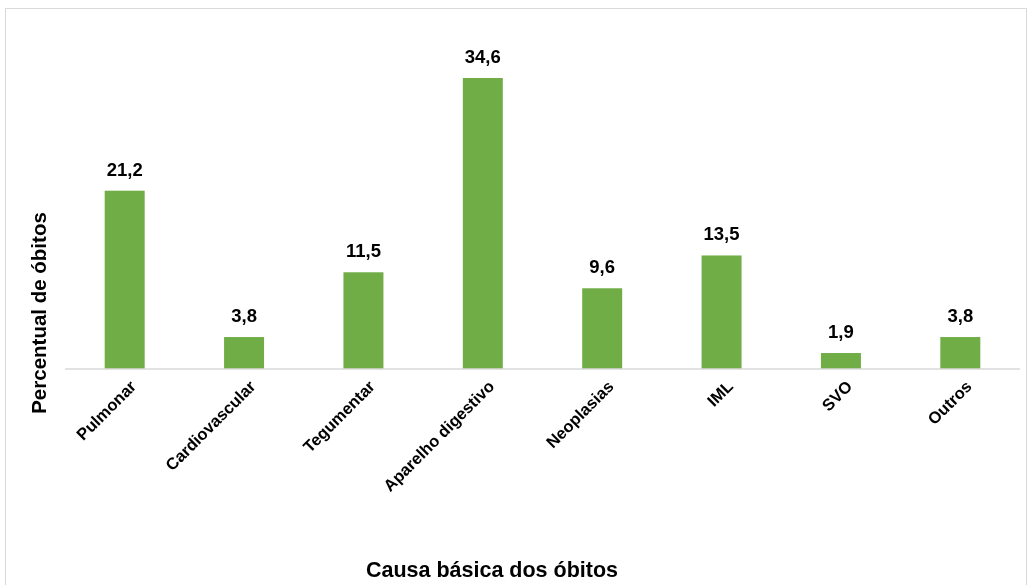 The image size is (1033, 585). Describe the element at coordinates (482, 56) in the screenshot. I see `data-label: 34,6` at that location.